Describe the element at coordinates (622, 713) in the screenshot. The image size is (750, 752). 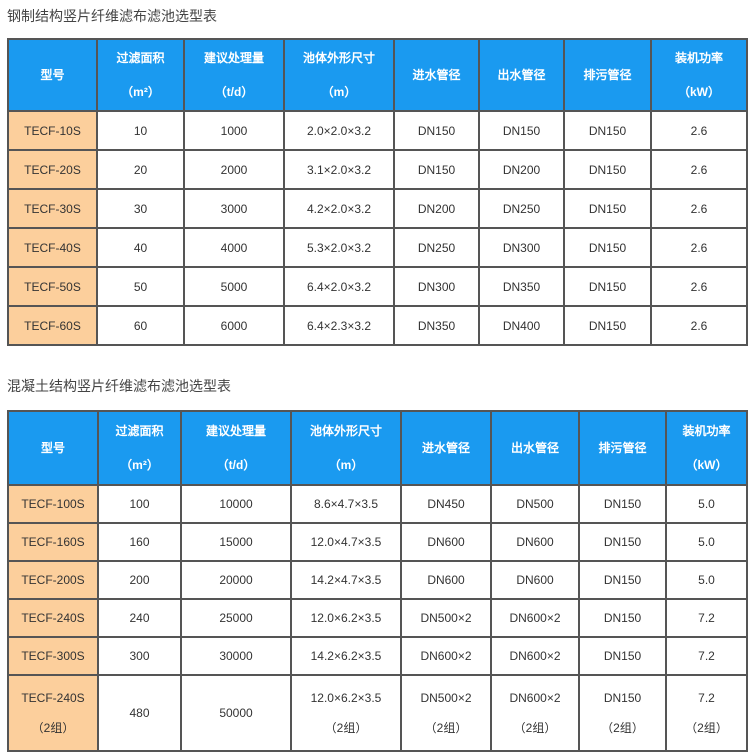
I see `table-cell: DN150 （2组）` at that location.